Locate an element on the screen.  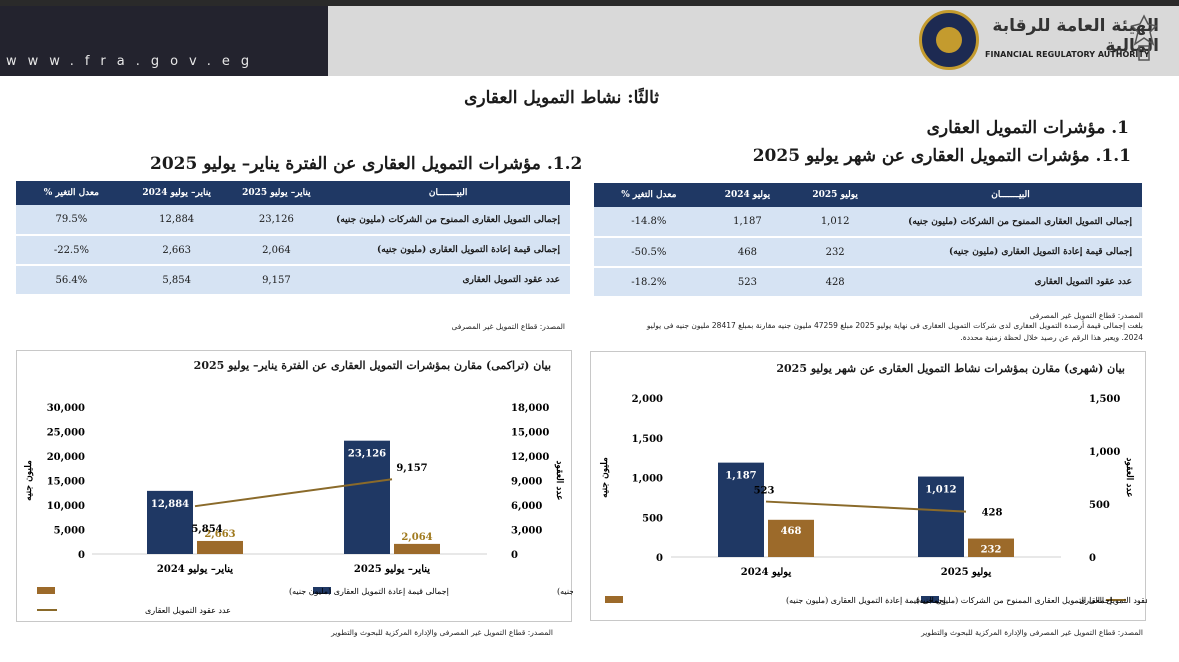
top-strip is located at coordinates (589, 3).